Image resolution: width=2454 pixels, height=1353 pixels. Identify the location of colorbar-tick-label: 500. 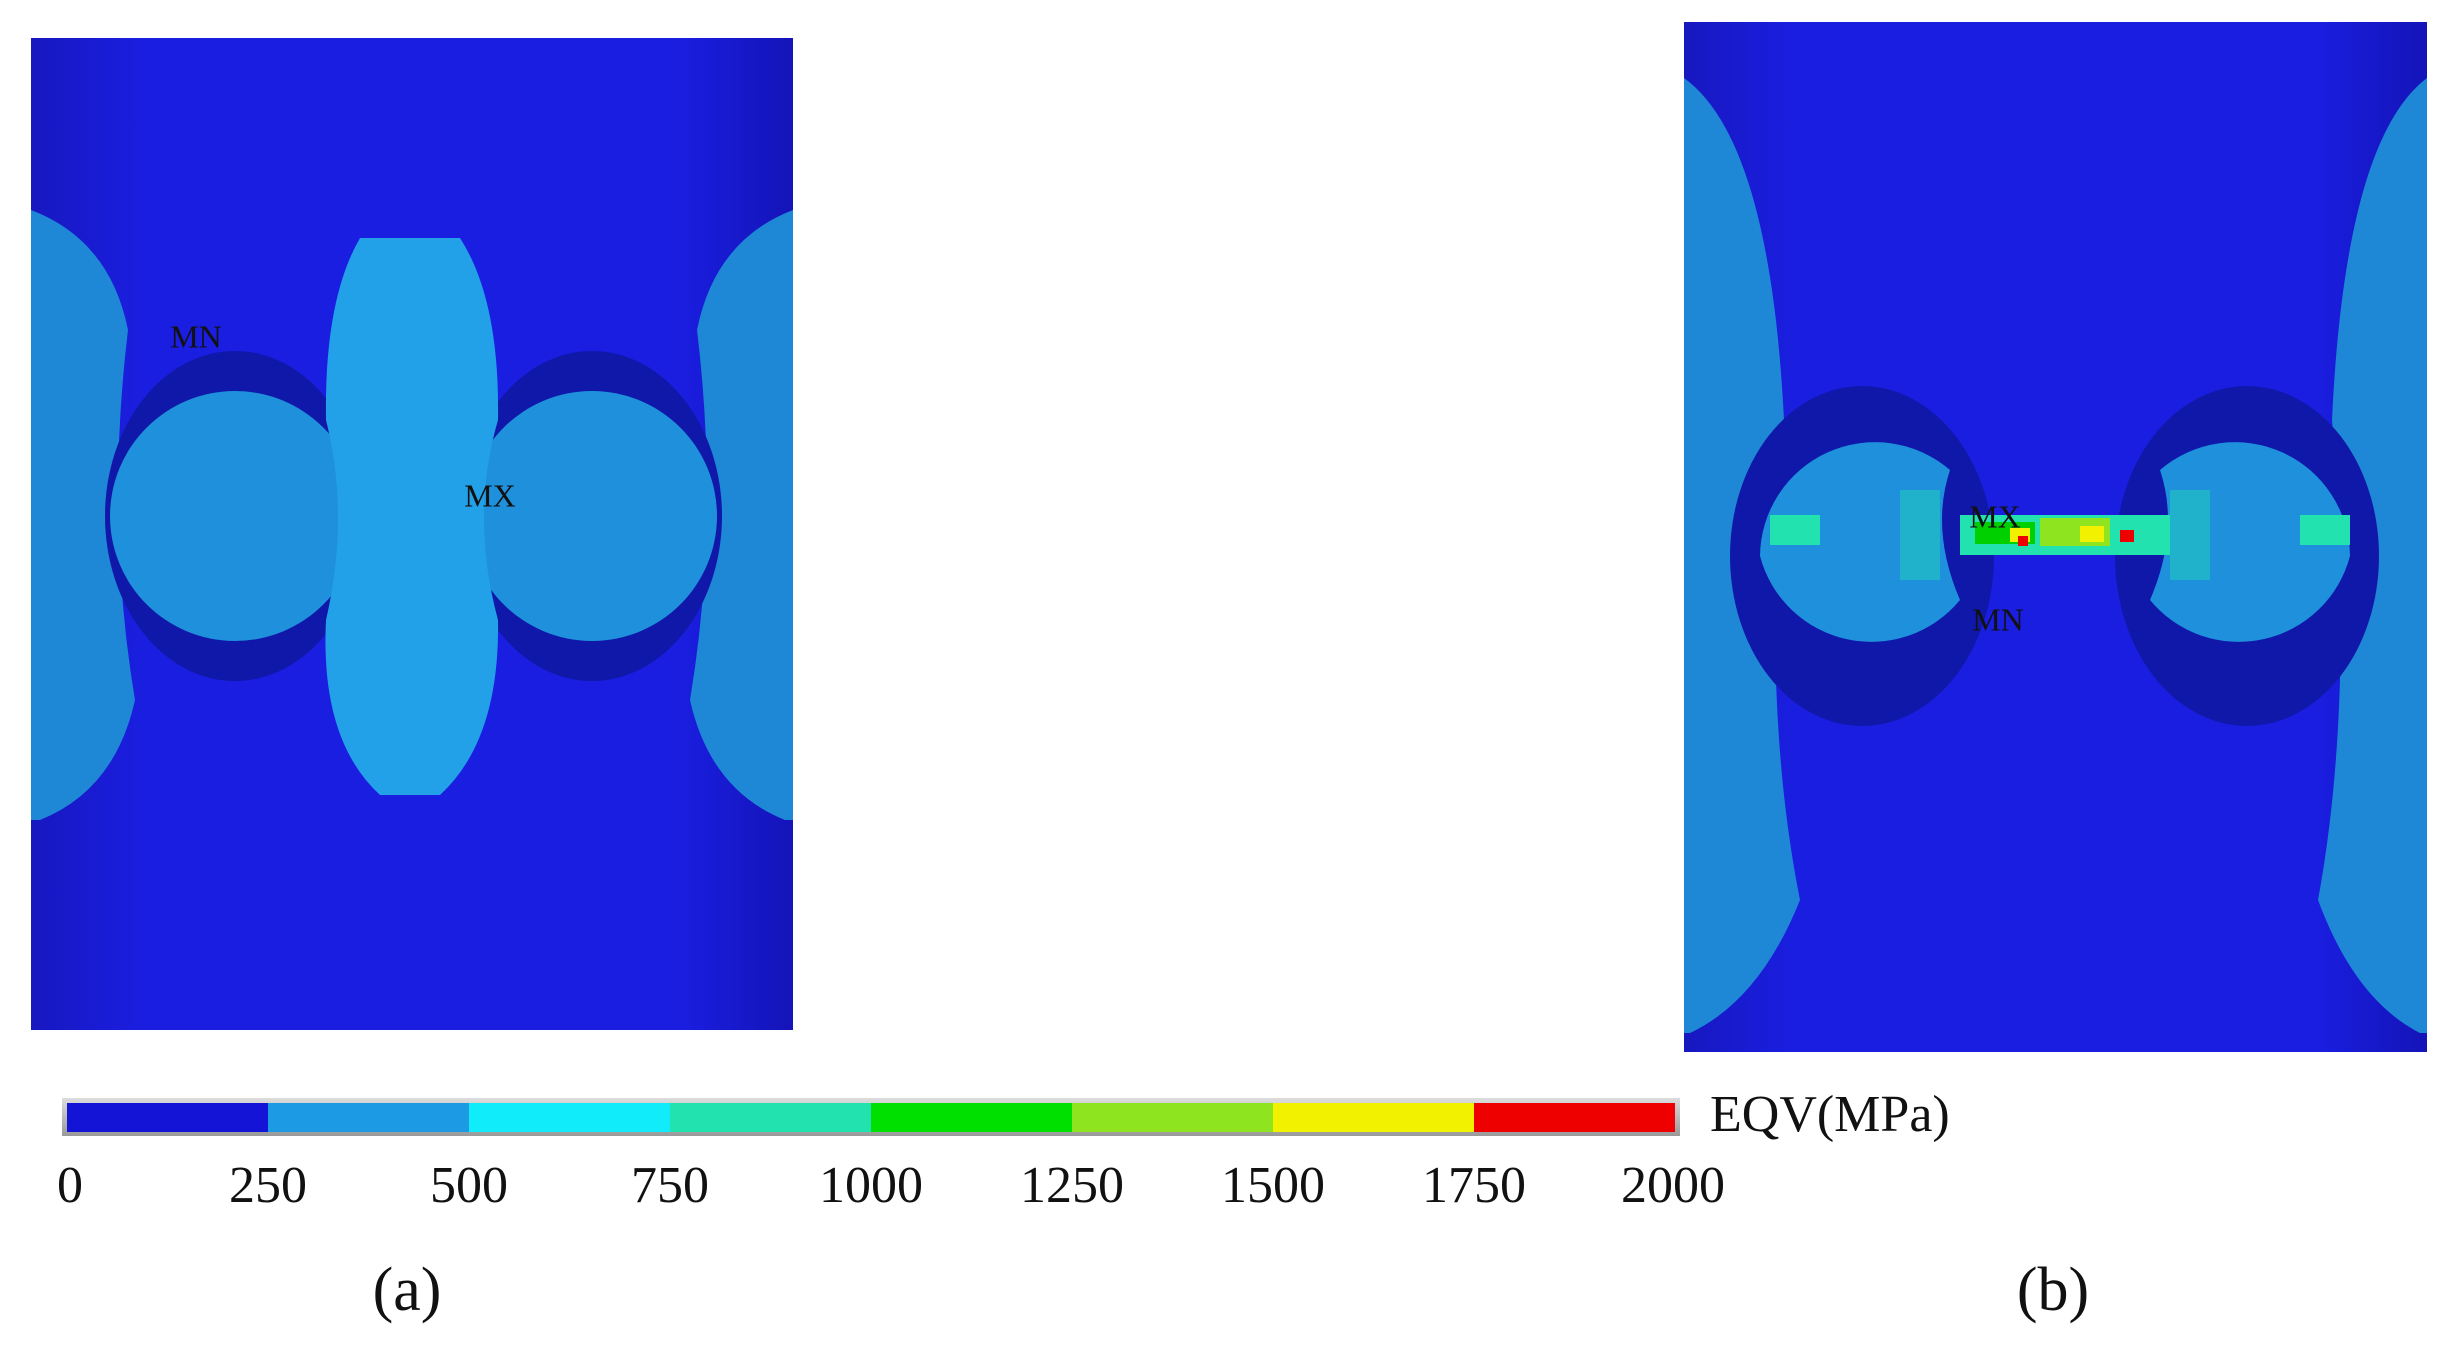
(469, 1185).